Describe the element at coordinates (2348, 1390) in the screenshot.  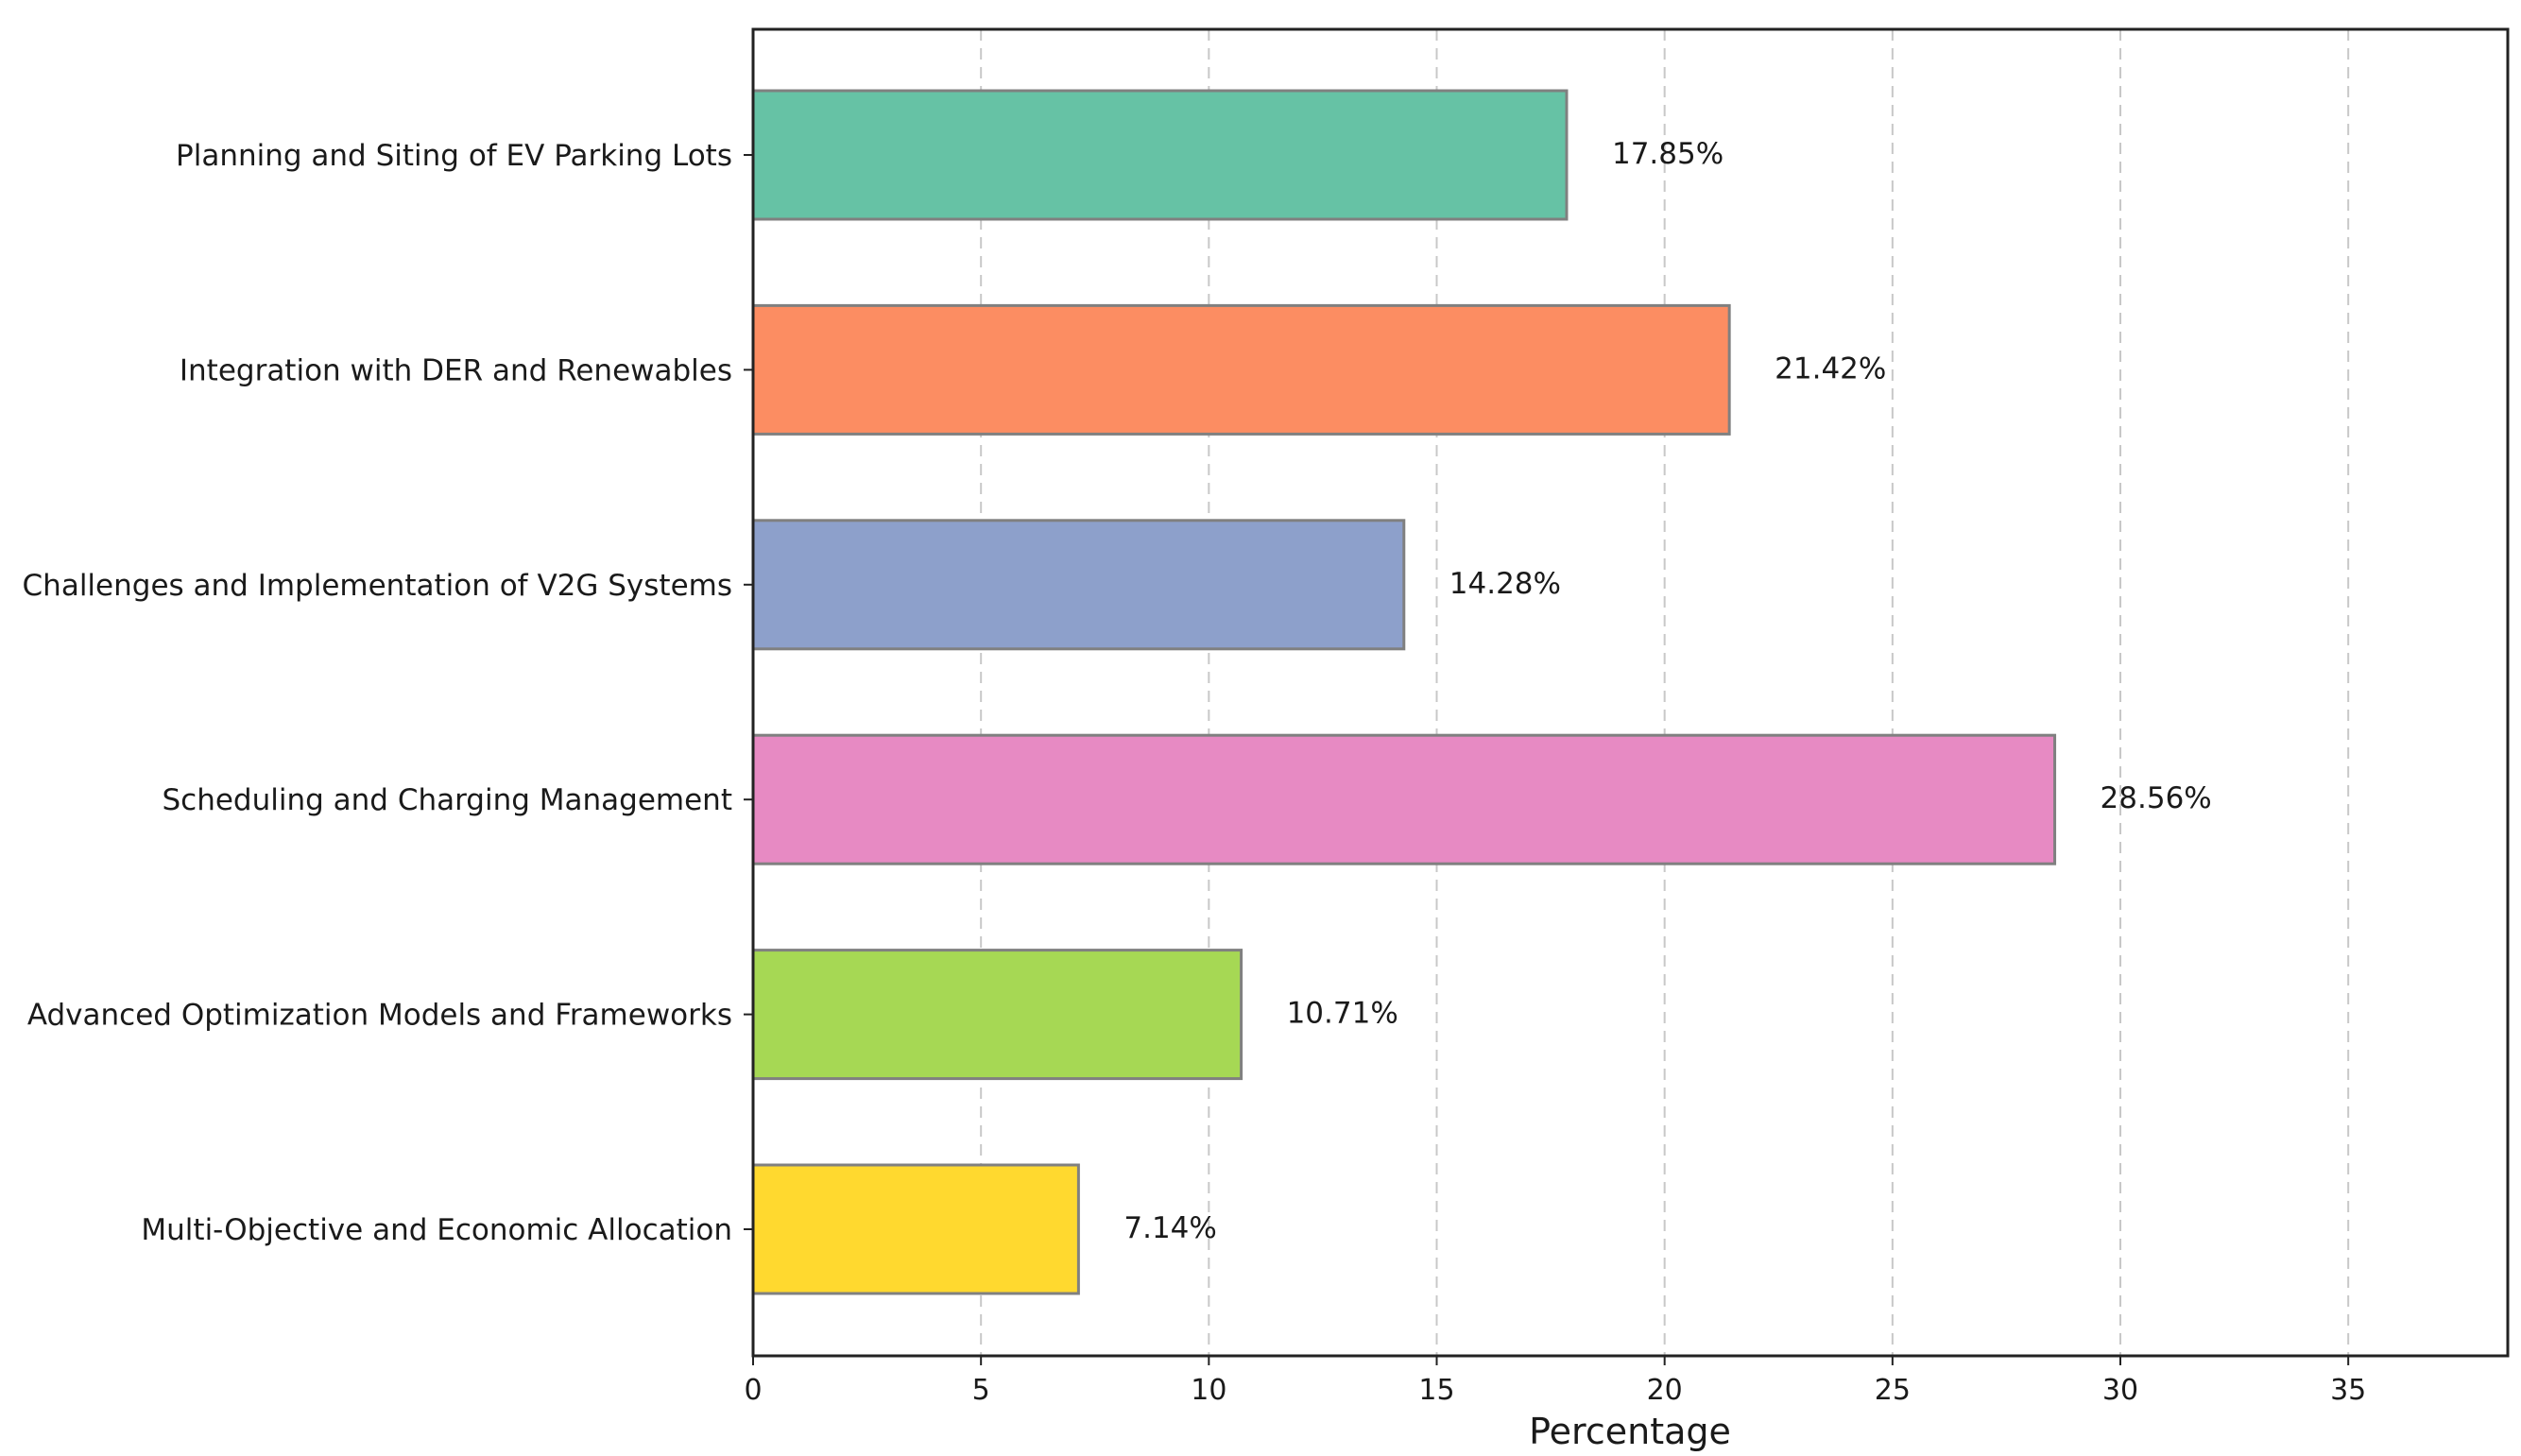
I see `x-tick-label: 35` at that location.